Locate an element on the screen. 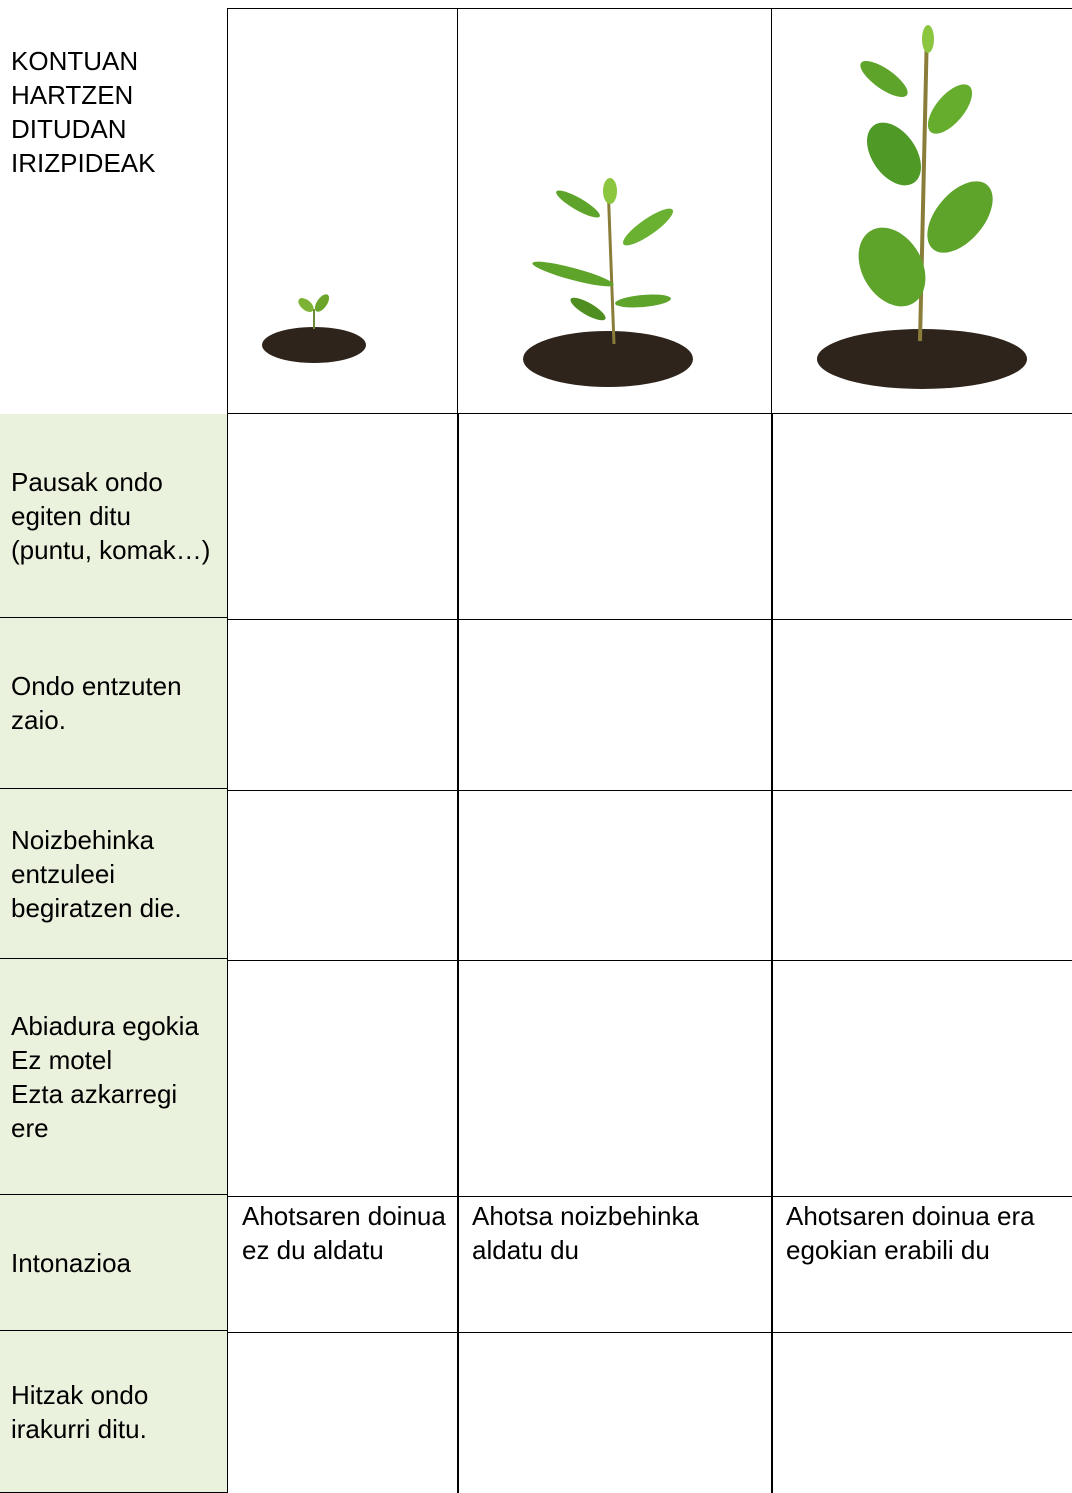  descriptor: Ahotsaren doinua ez du aldatu is located at coordinates (343, 1264).